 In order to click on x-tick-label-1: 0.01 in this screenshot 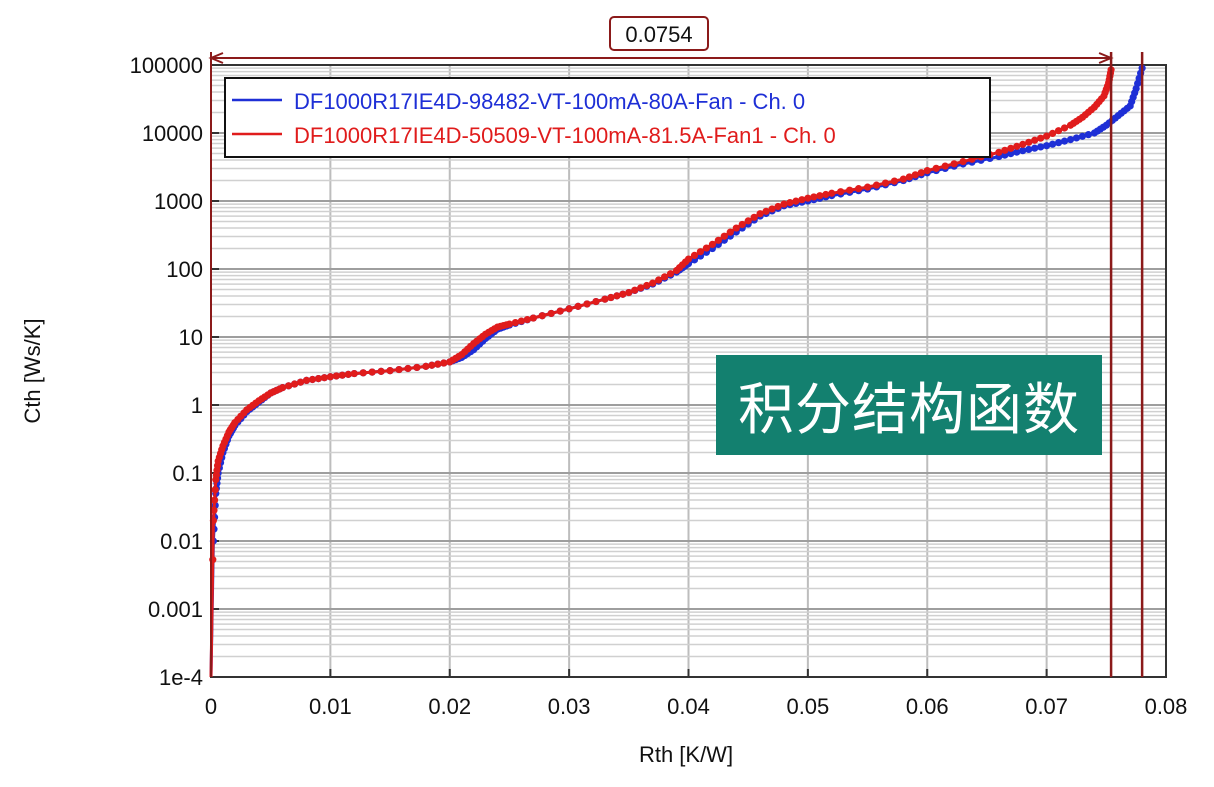, I will do `click(330, 706)`.